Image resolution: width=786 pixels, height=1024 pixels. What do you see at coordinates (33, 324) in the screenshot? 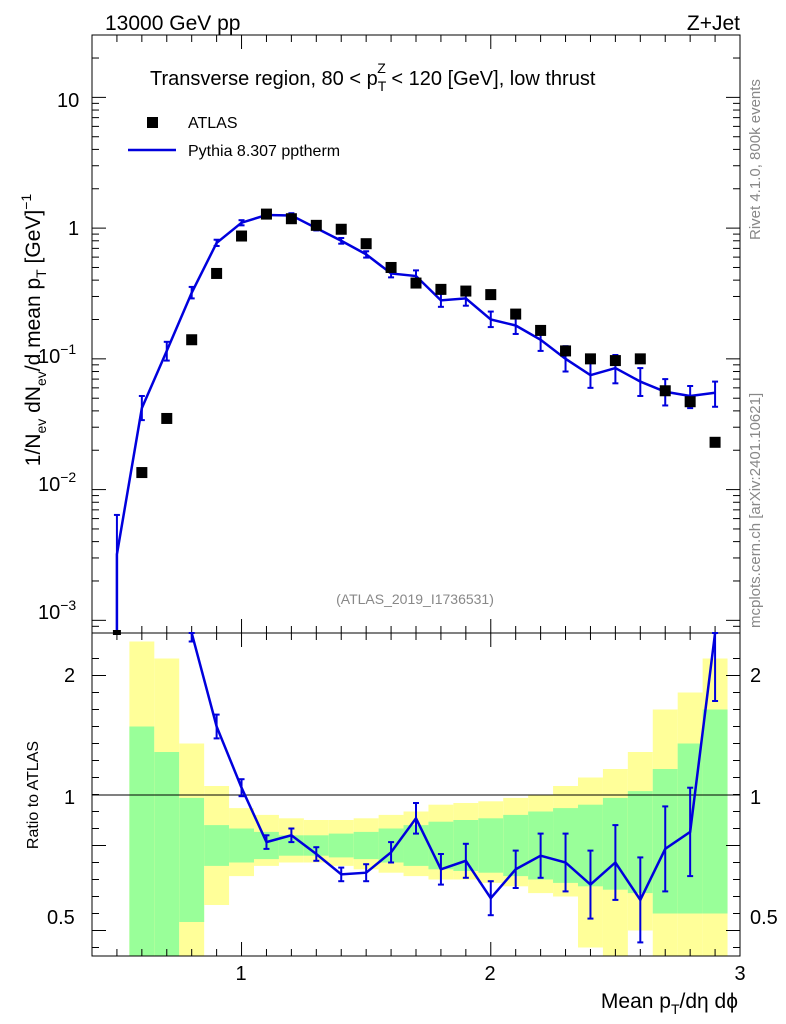
I see `ylabel-rest: /d mean p` at bounding box center [33, 324].